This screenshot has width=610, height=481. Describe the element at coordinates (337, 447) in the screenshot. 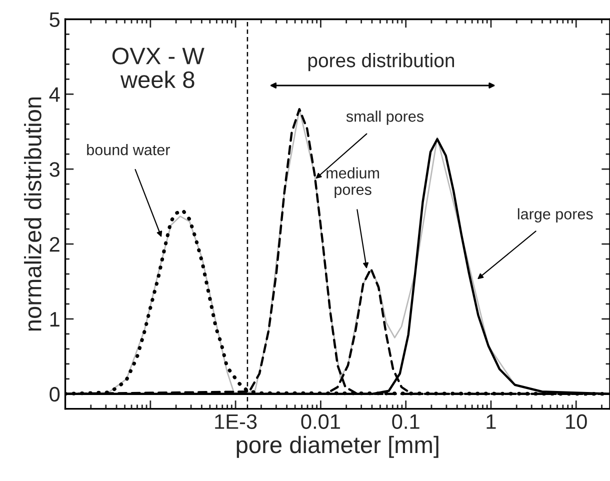

I see `x-axis-title: pore diameter [mm]` at that location.